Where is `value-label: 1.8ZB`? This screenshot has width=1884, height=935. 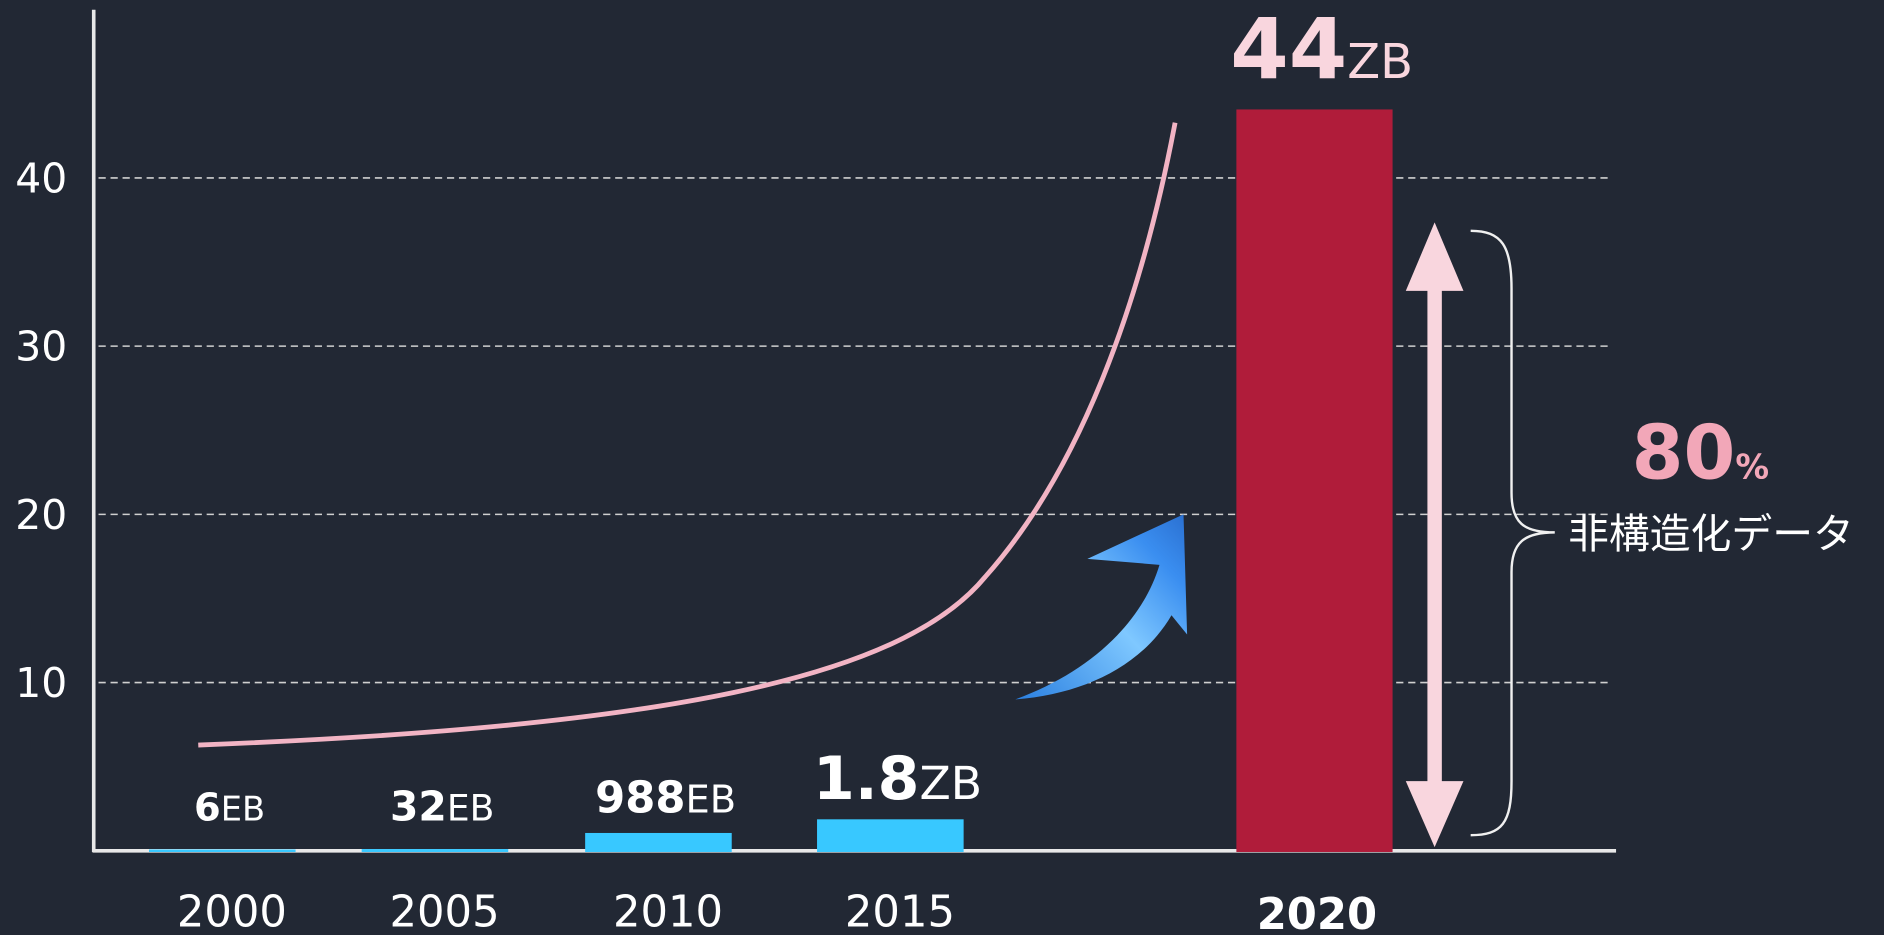 value-label: 1.8ZB is located at coordinates (897, 779).